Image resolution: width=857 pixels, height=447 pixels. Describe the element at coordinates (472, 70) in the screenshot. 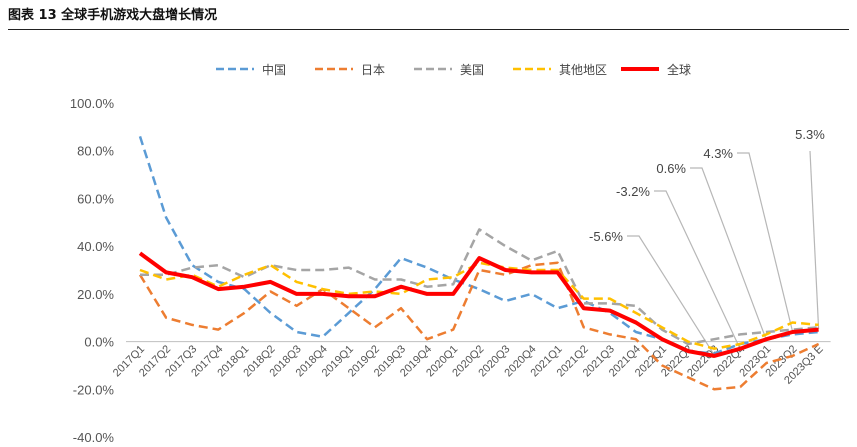

I see `legend-label: 美国` at that location.